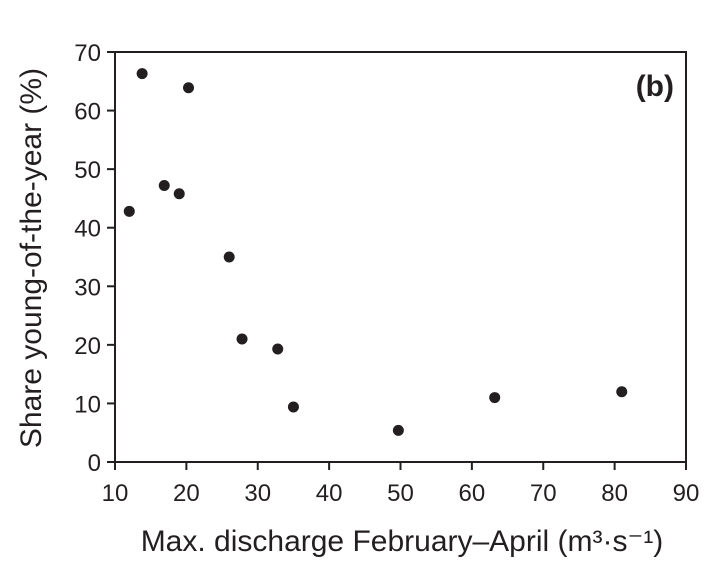 The width and height of the screenshot is (718, 571). I want to click on x-tick-label: 90, so click(686, 493).